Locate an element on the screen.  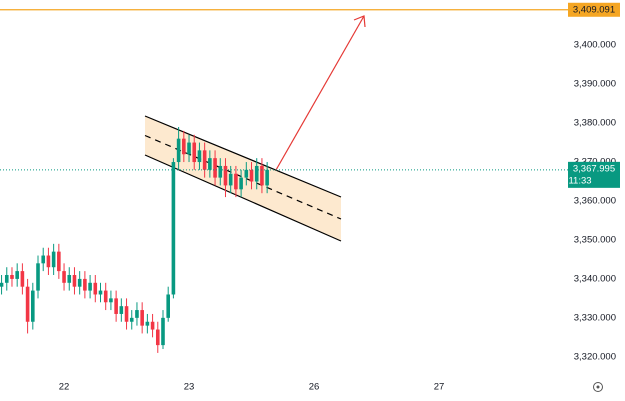
settings-icon-dot is located at coordinates (598, 387).